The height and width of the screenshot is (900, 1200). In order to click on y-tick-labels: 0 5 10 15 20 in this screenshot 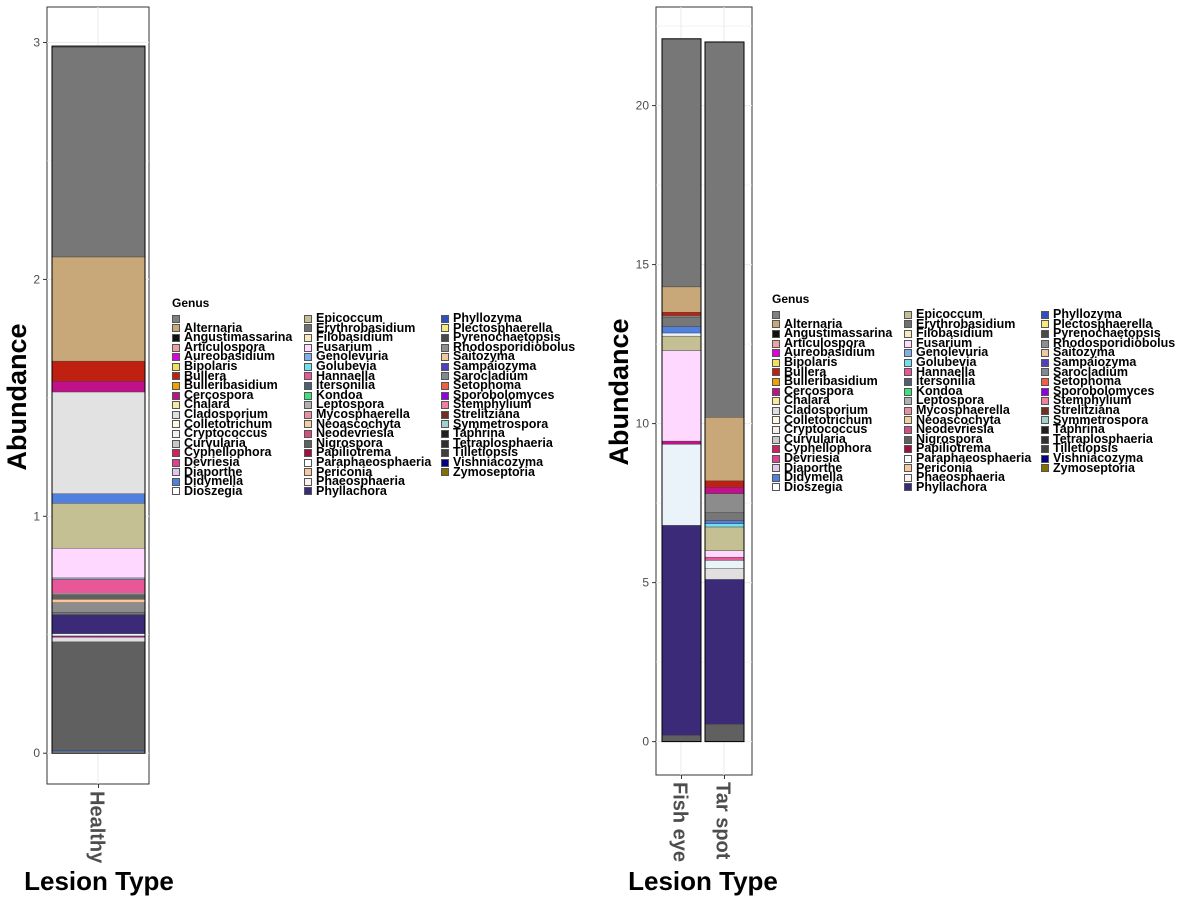, I will do `click(646, 424)`.